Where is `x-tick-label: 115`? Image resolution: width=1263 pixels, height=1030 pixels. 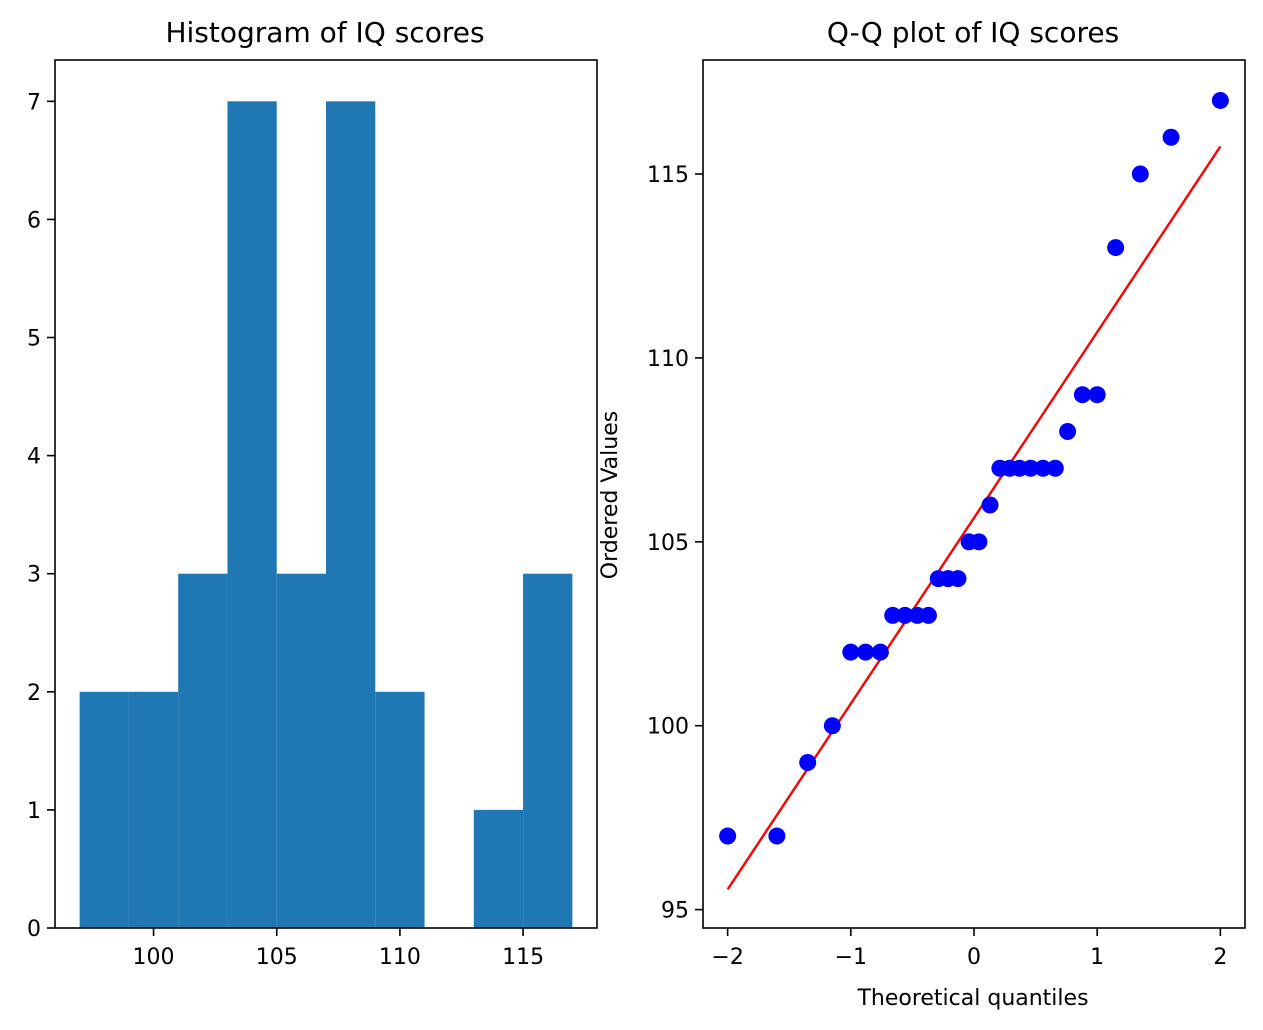 x-tick-label: 115 is located at coordinates (523, 957).